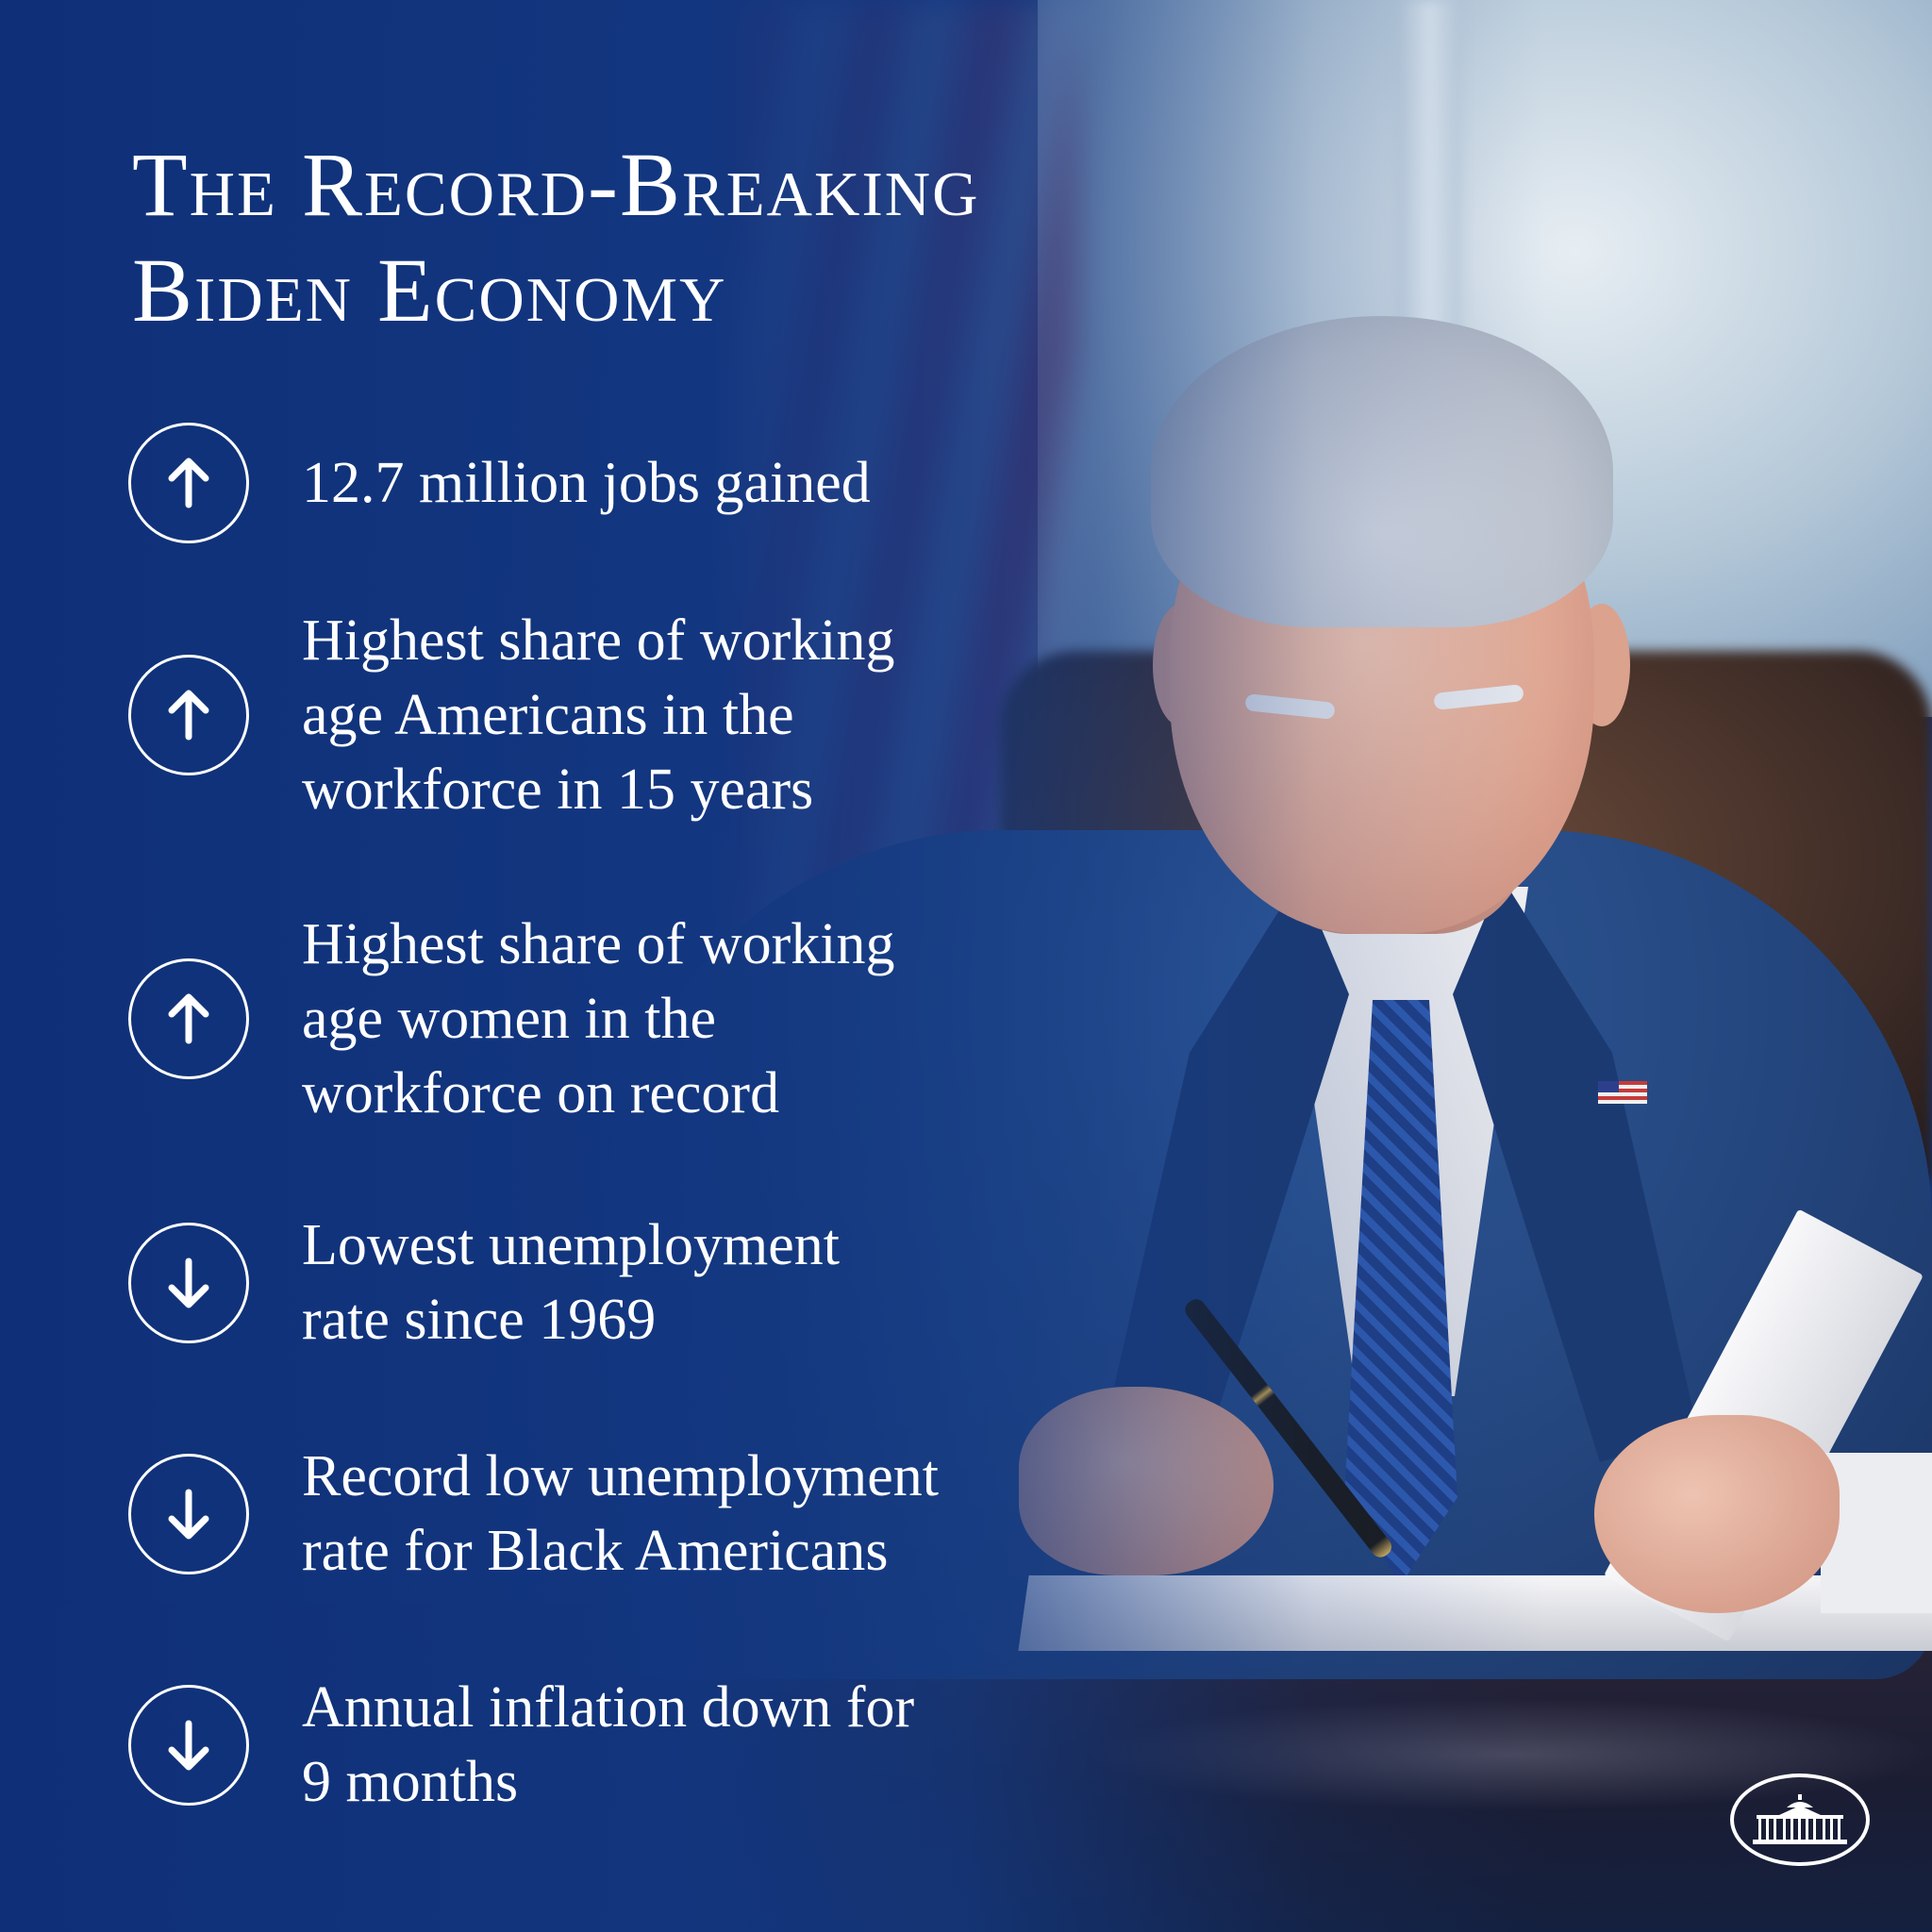 The width and height of the screenshot is (1932, 1932). I want to click on page-title: The Record-Breaking Biden Economy, so click(556, 238).